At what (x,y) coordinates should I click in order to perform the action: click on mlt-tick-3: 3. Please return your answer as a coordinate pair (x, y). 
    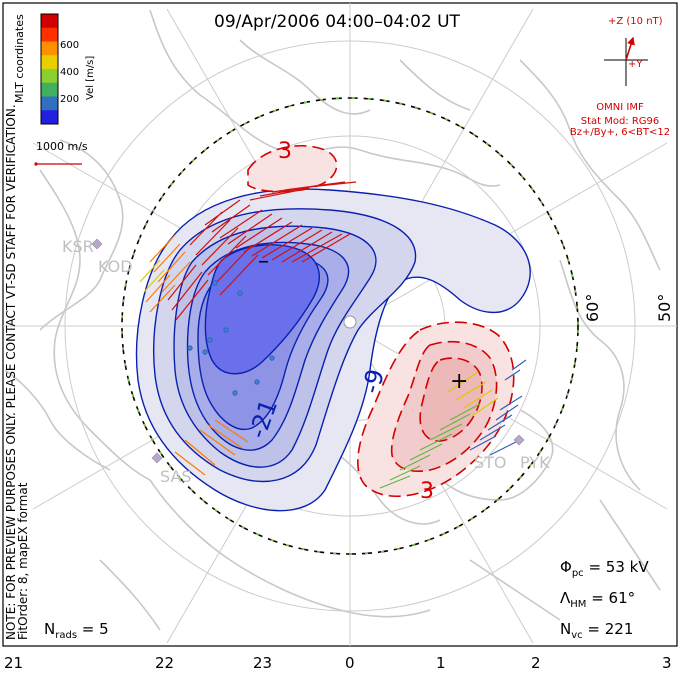
    Looking at the image, I should click on (667, 663).